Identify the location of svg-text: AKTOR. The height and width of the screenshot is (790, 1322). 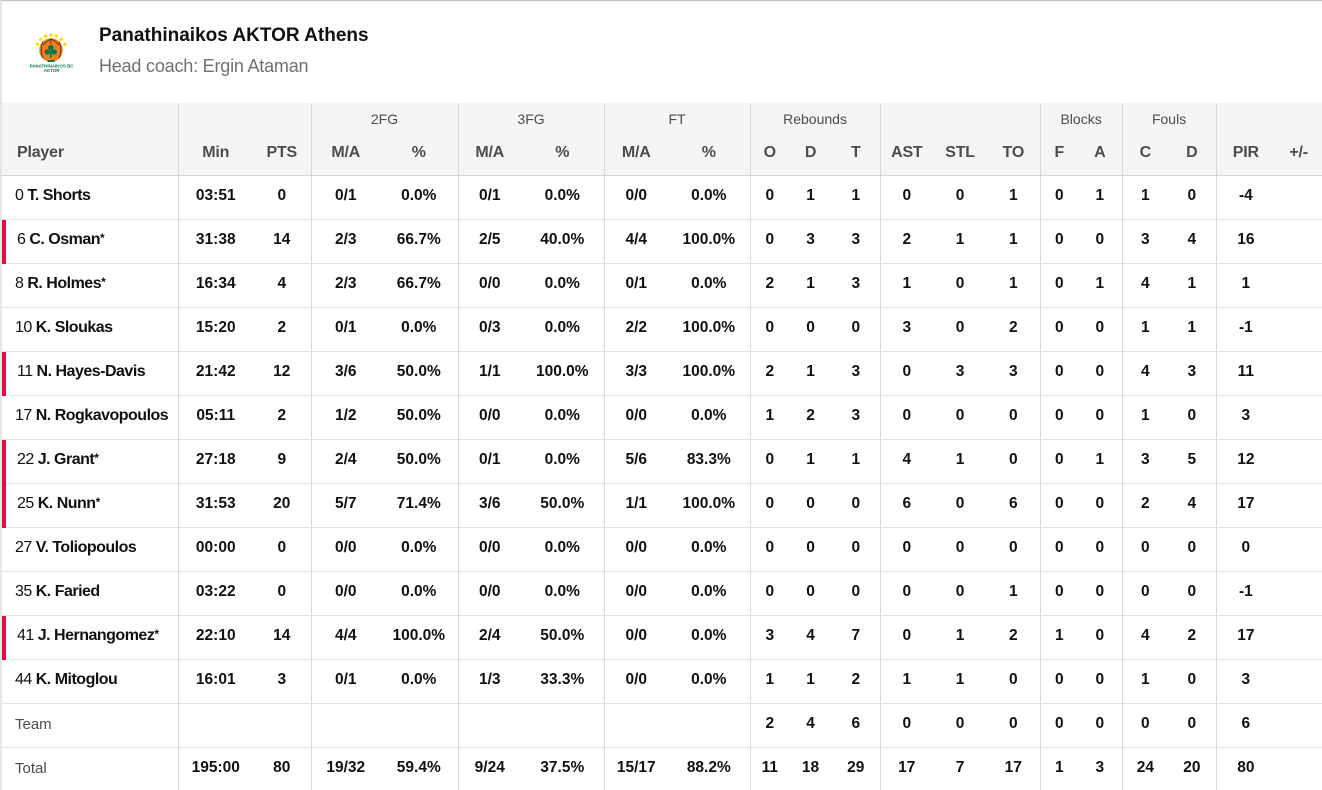
(52, 70).